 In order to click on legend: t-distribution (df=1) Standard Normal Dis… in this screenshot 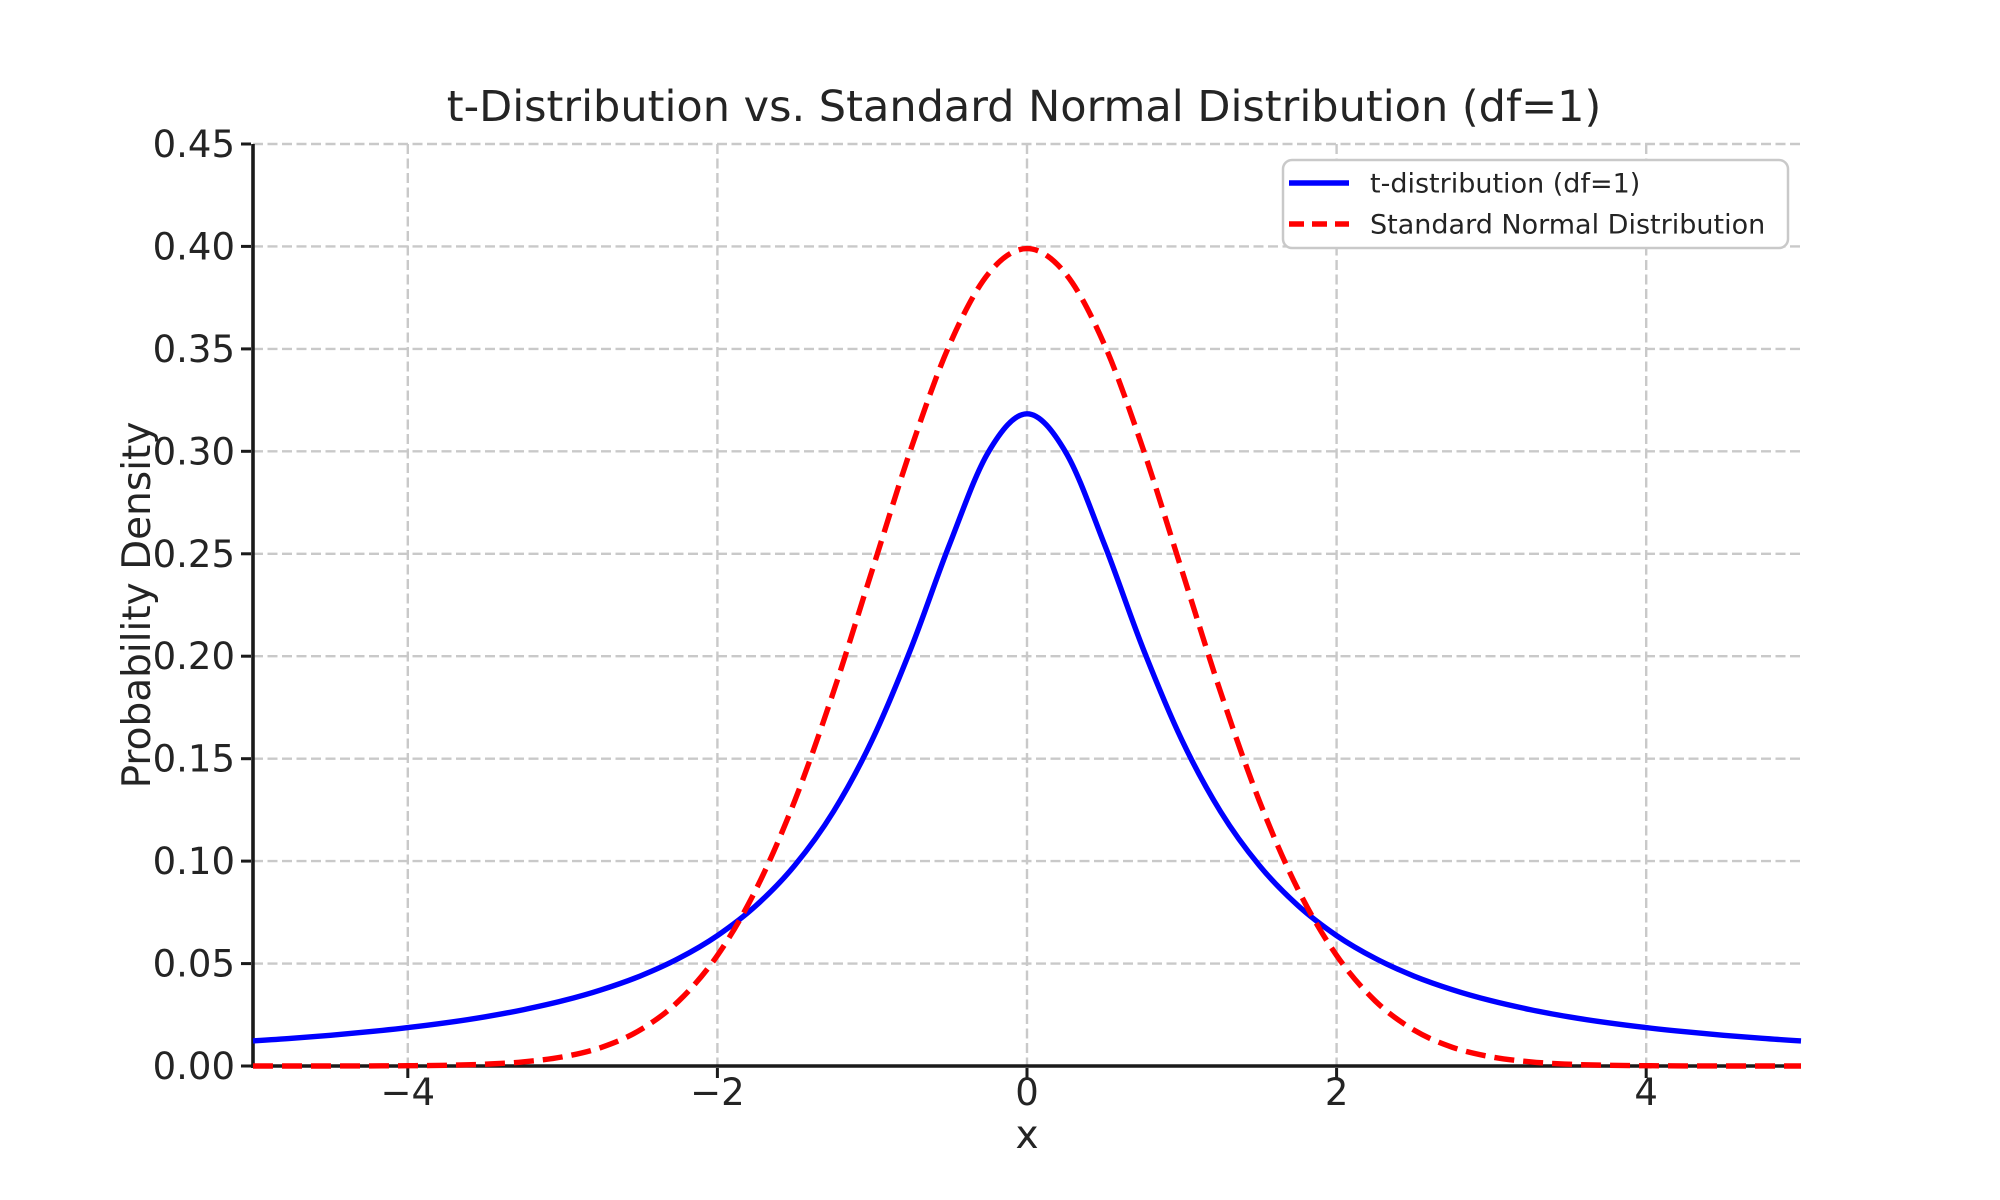, I will do `click(1535, 204)`.